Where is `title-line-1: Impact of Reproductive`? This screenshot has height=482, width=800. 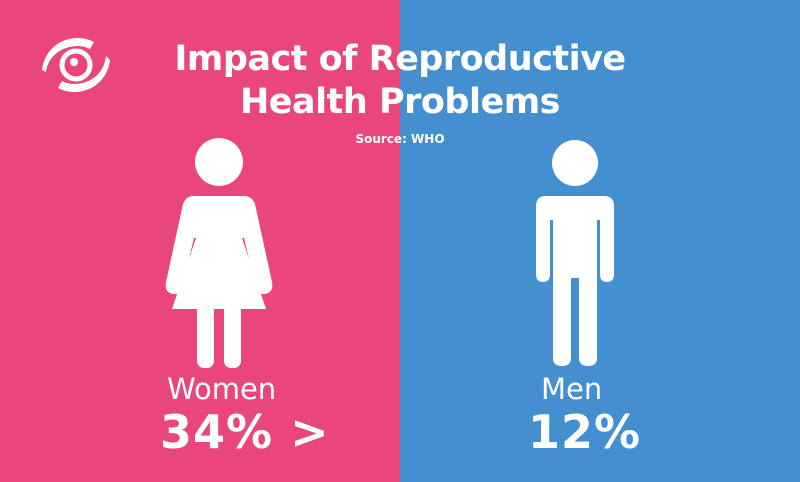
title-line-1: Impact of Reproductive is located at coordinates (400, 59).